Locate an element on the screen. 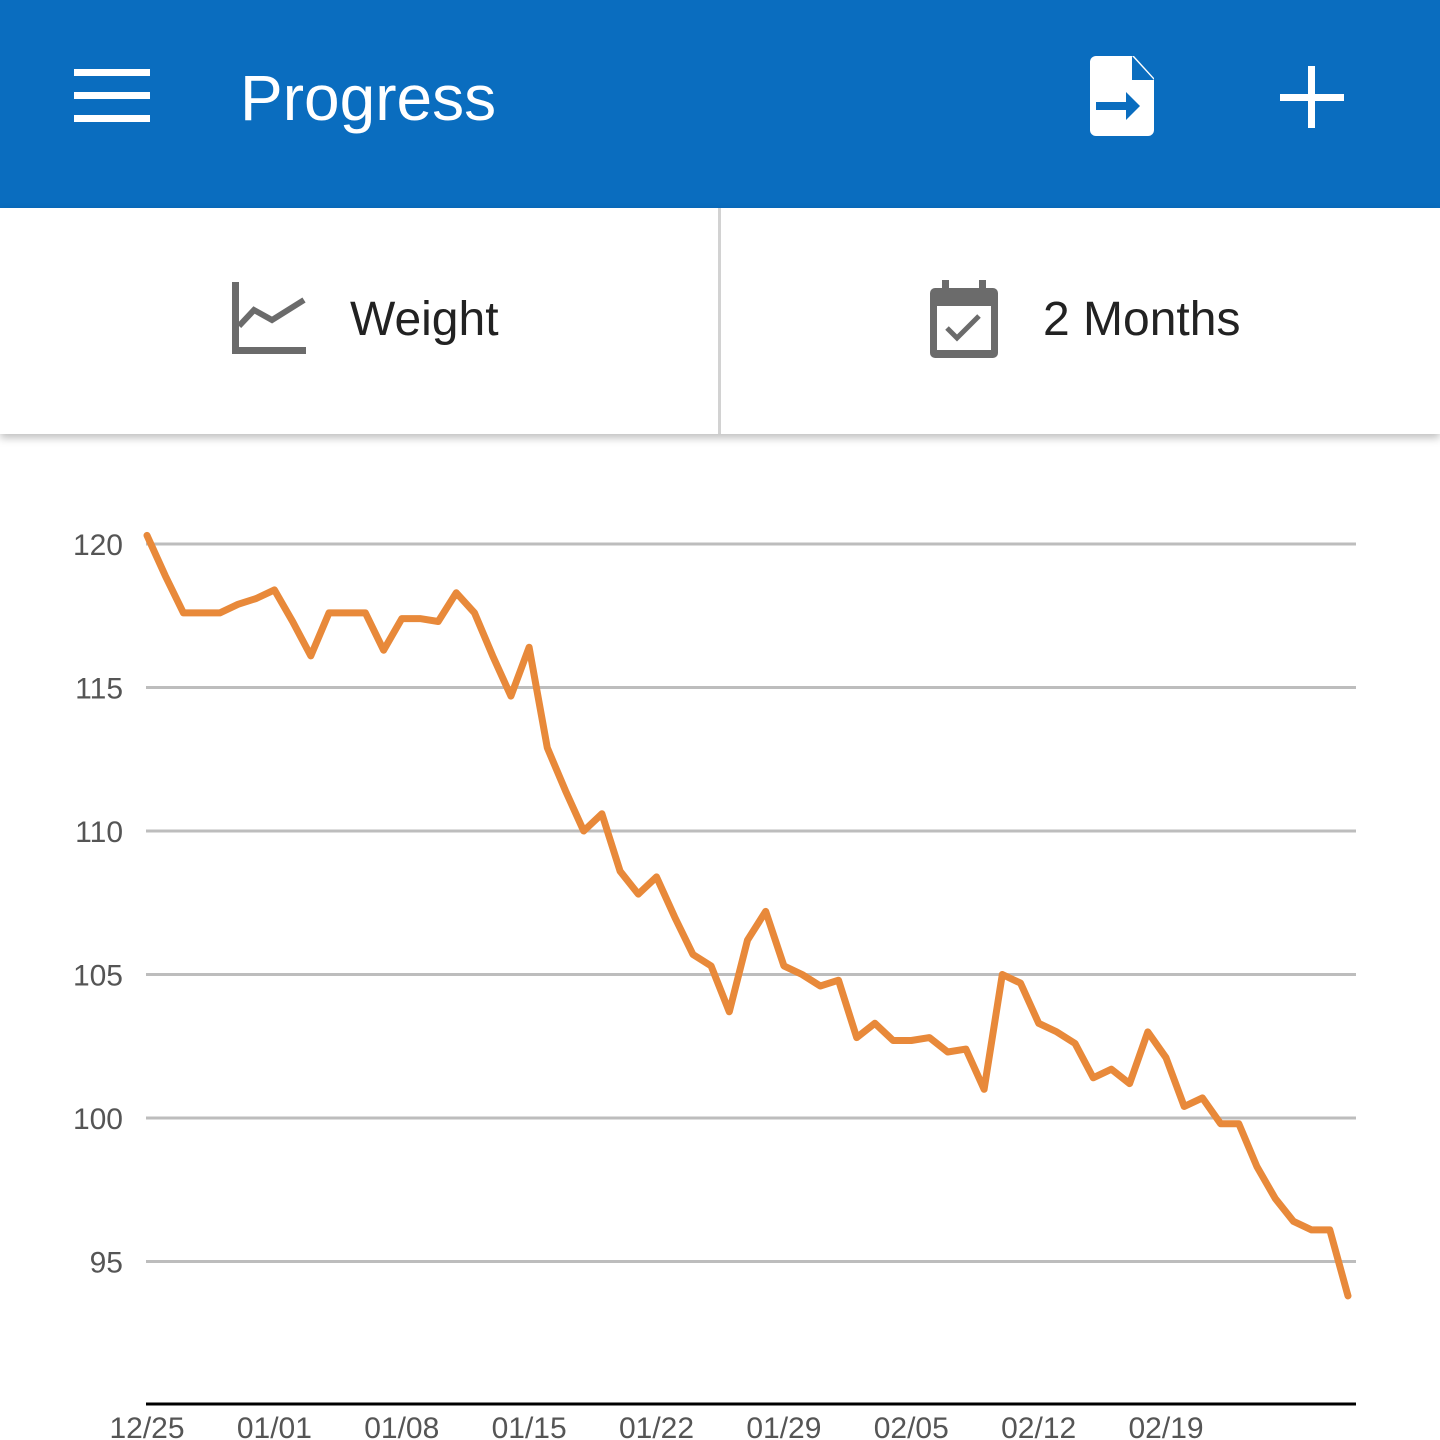  x-tick-label: 01/22 is located at coordinates (656, 1426).